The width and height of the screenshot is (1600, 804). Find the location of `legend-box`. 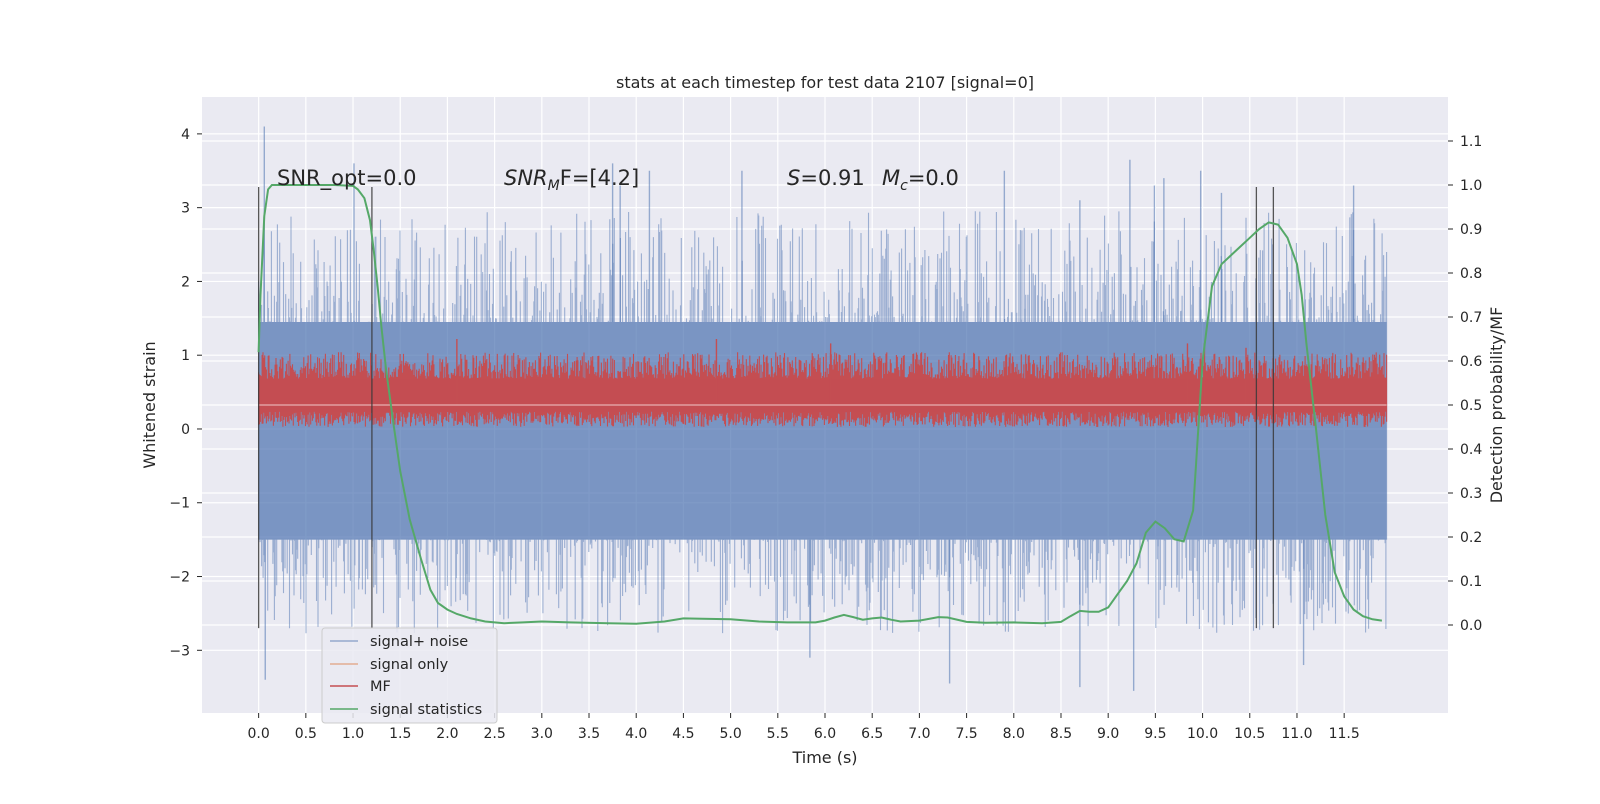

legend-box is located at coordinates (409, 675).